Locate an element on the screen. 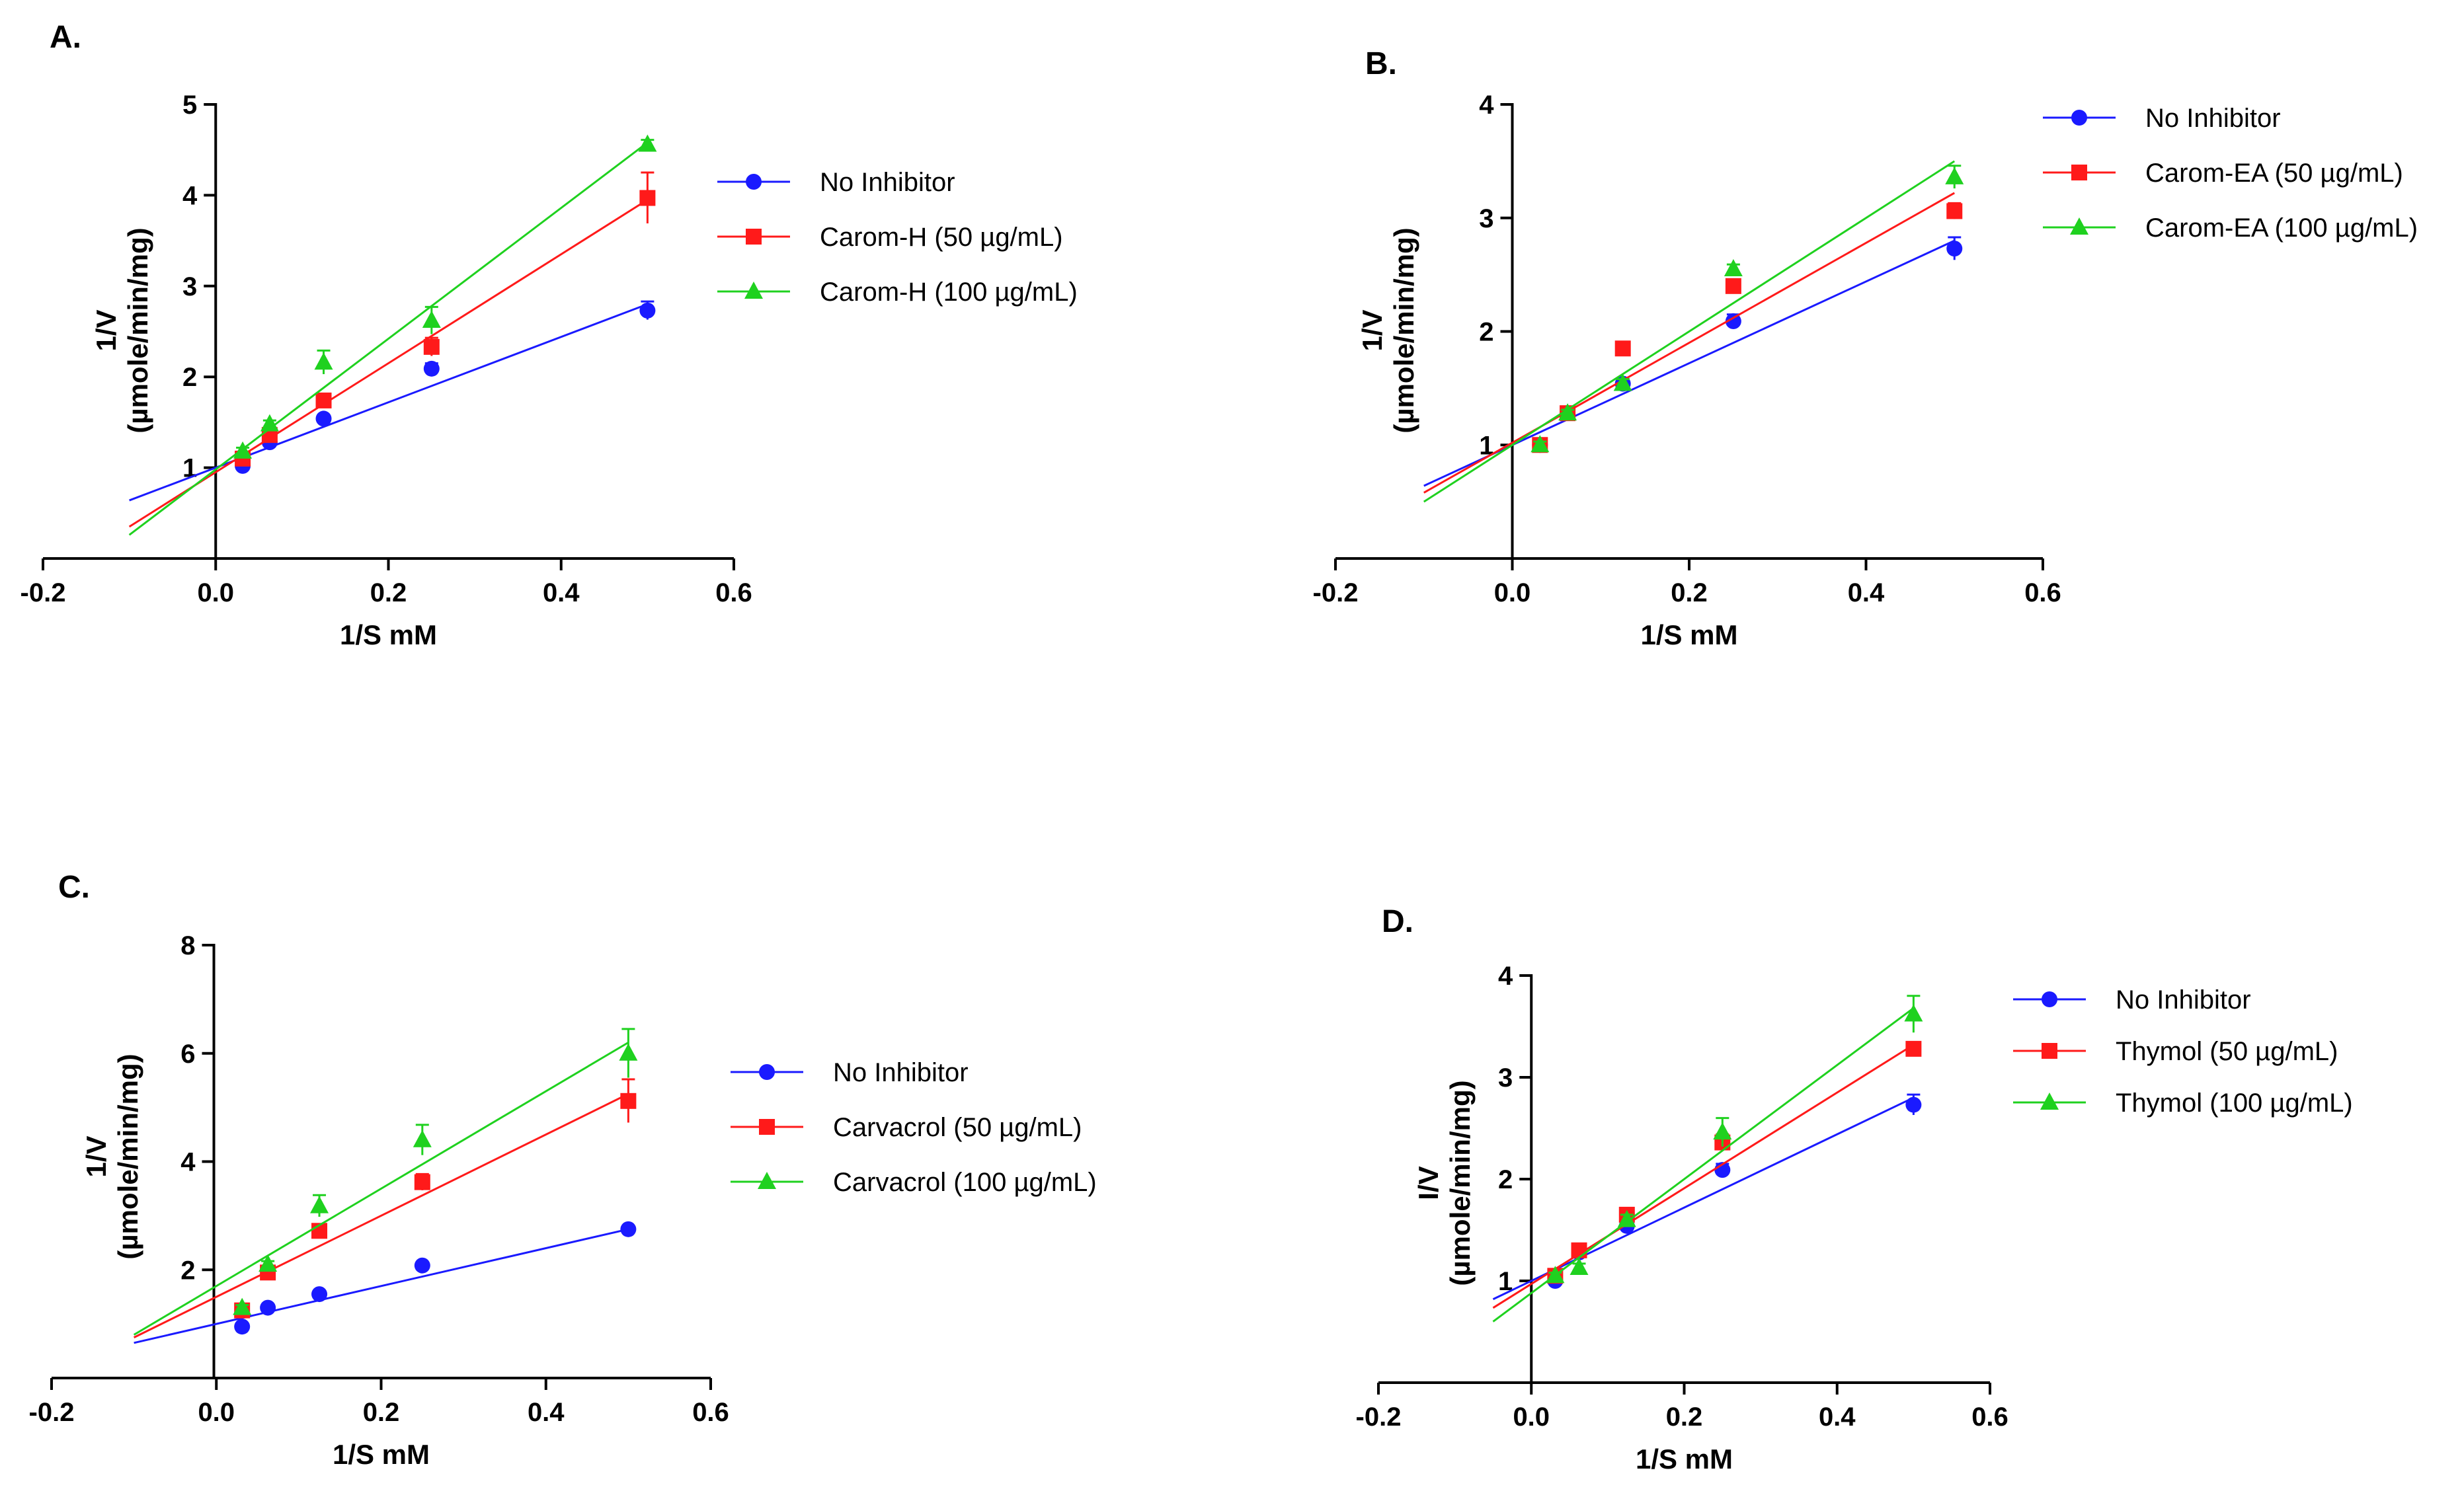 This screenshot has height=1497, width=2464. legend-label: Carvacrol (100 µg/mL) is located at coordinates (965, 1182).